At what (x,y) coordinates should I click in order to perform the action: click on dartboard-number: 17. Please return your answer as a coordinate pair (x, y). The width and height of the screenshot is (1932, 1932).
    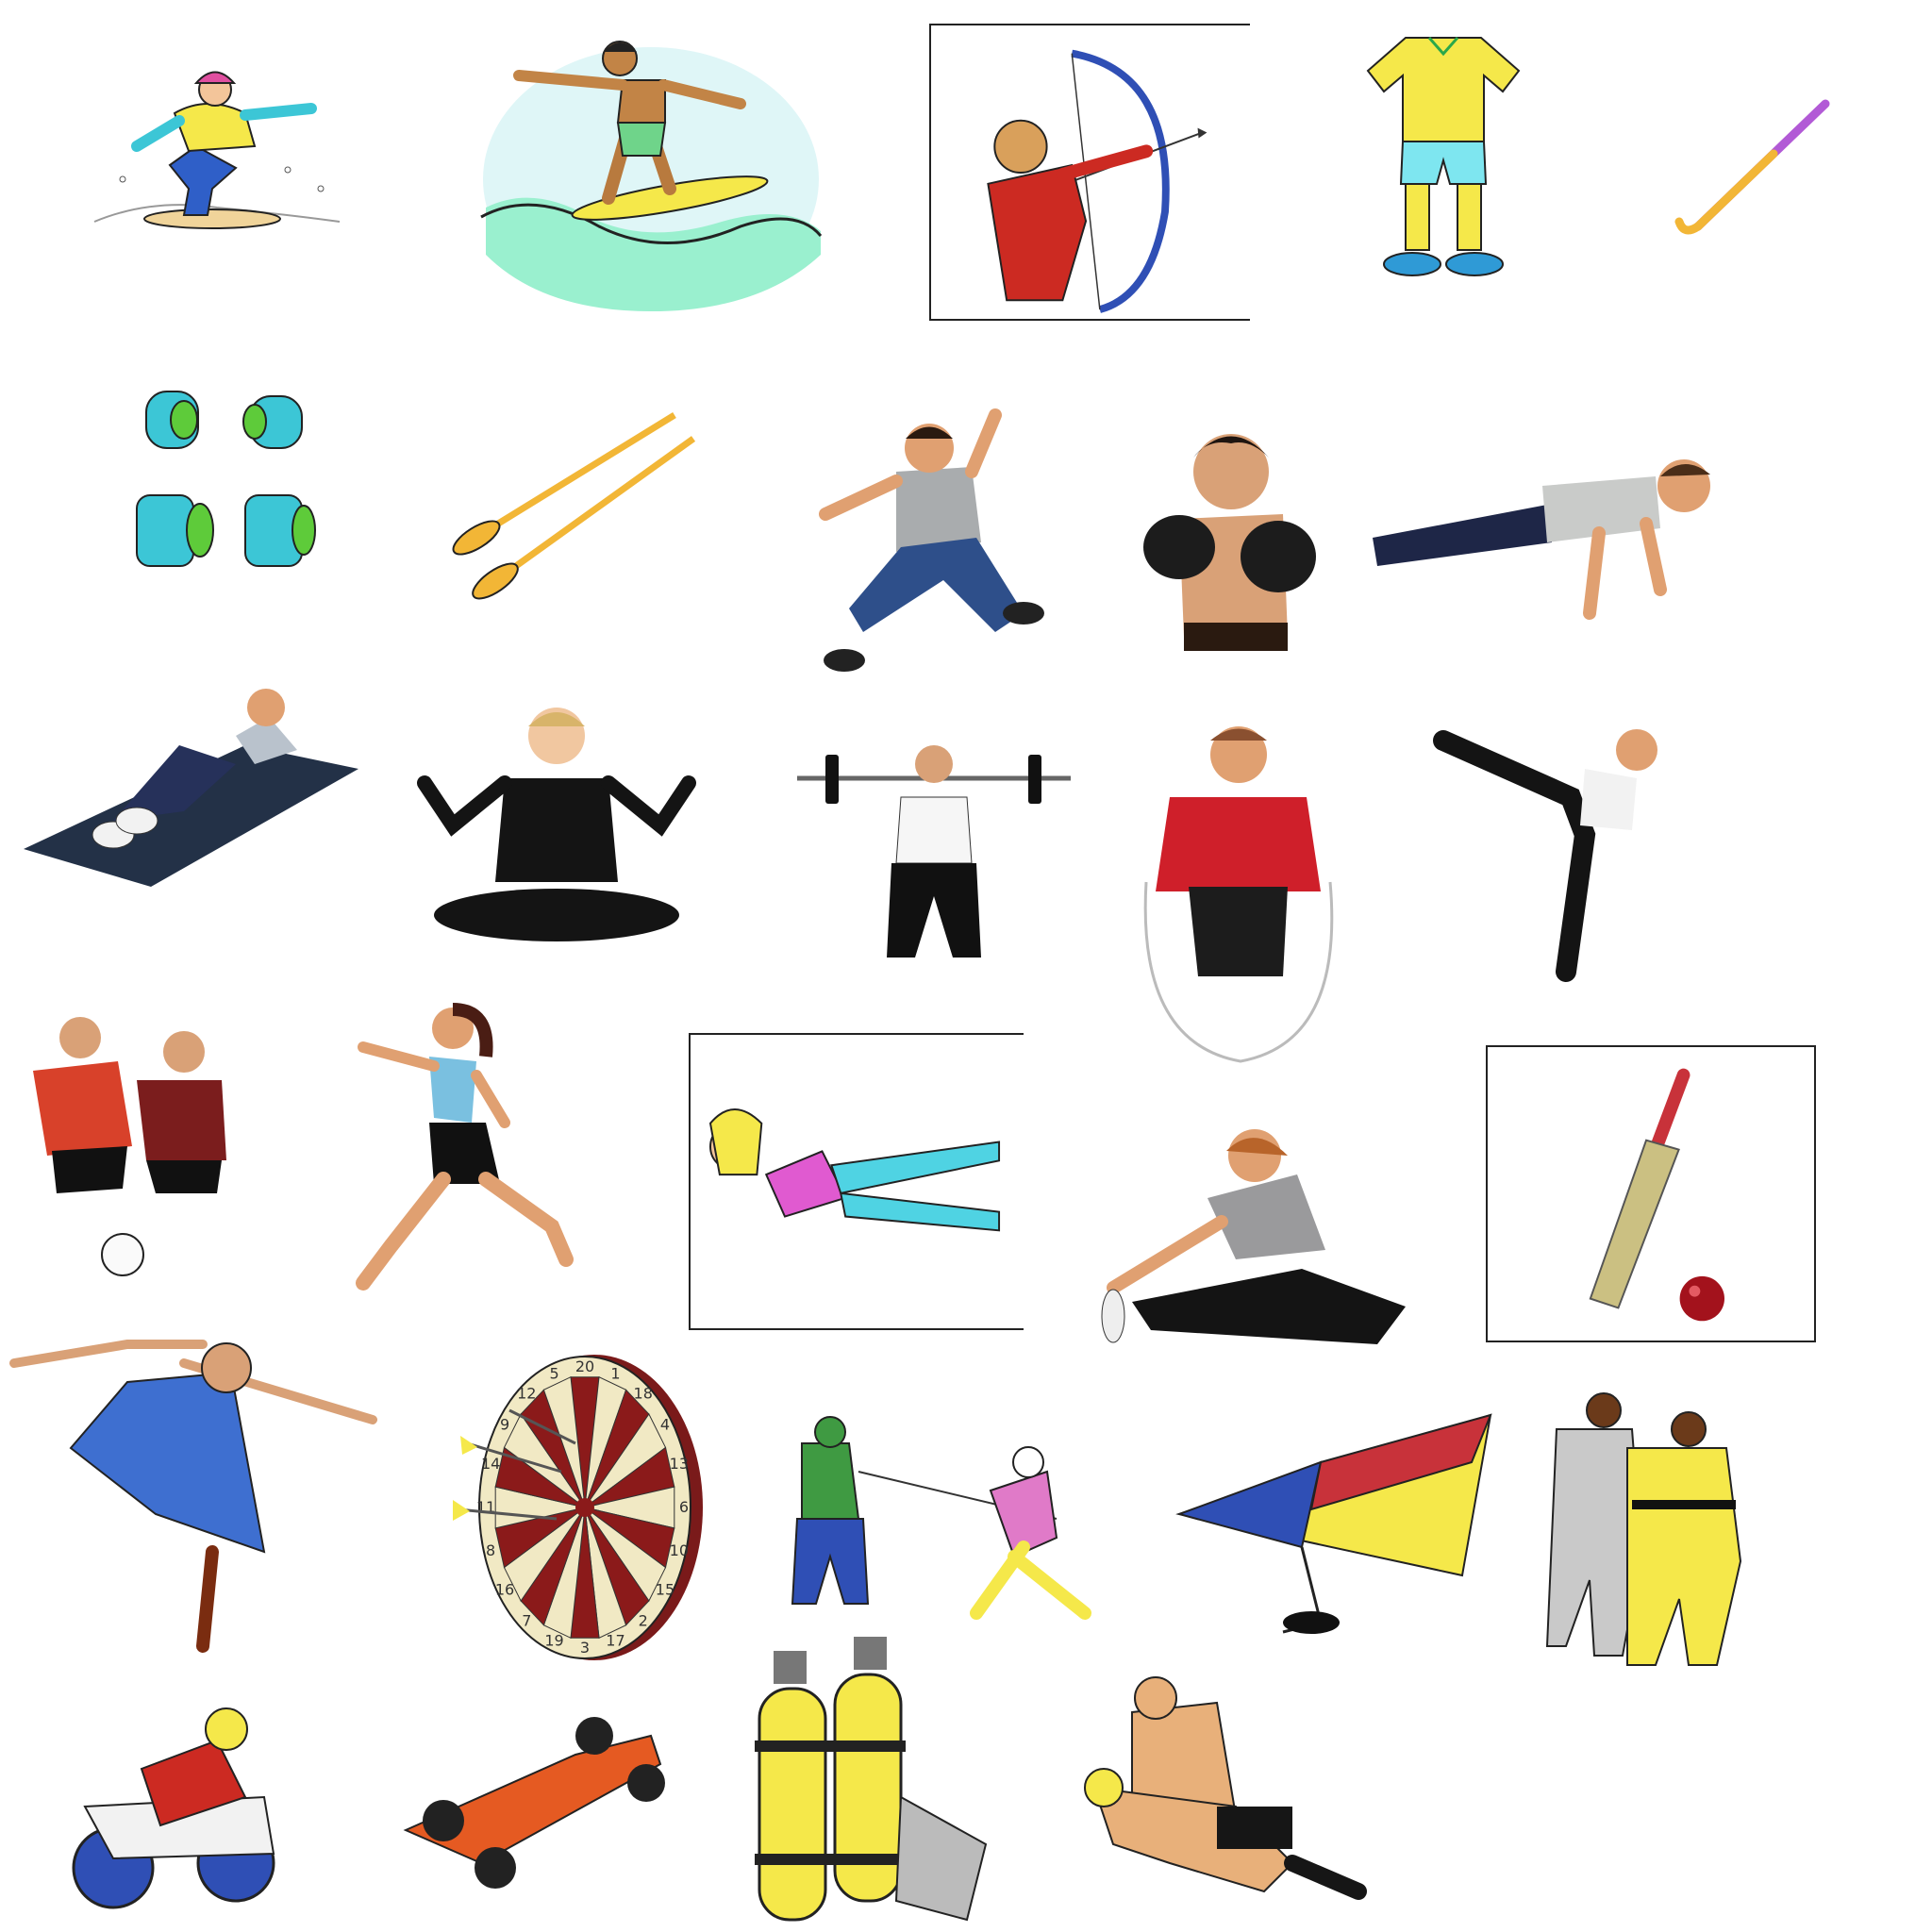
    Looking at the image, I should click on (615, 1641).